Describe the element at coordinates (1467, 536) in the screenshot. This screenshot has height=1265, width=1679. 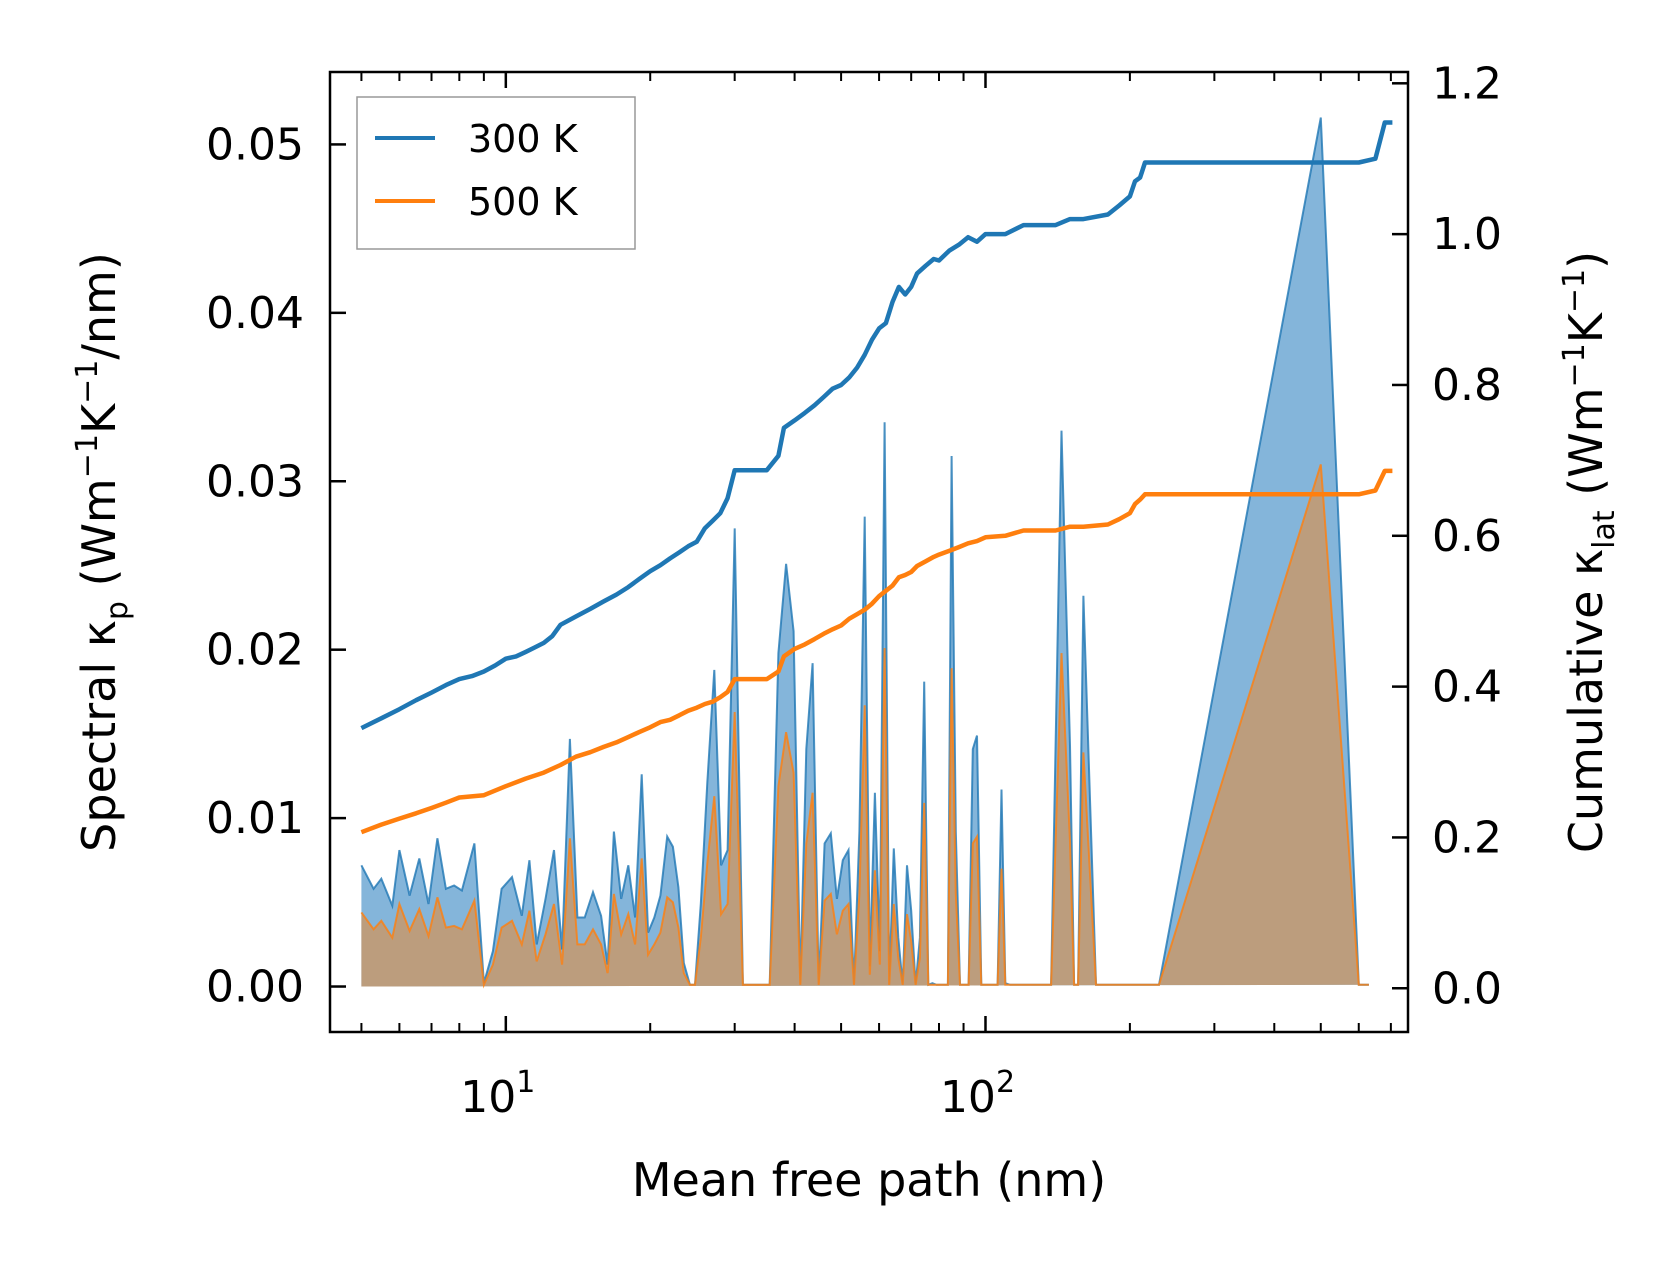
I see `right-y-tick-label: 0.6` at that location.